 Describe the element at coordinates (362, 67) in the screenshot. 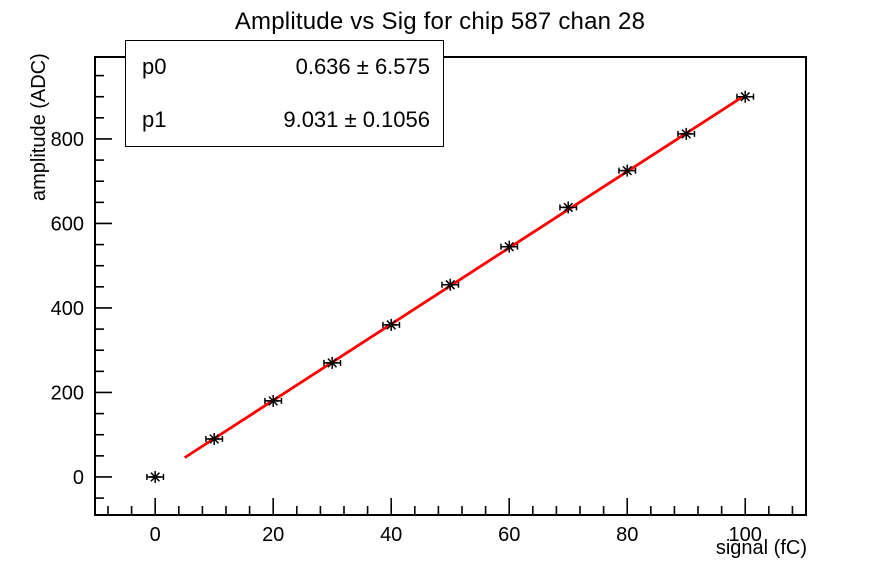

I see `fit-param-value: 0.636 ± 6.575` at that location.